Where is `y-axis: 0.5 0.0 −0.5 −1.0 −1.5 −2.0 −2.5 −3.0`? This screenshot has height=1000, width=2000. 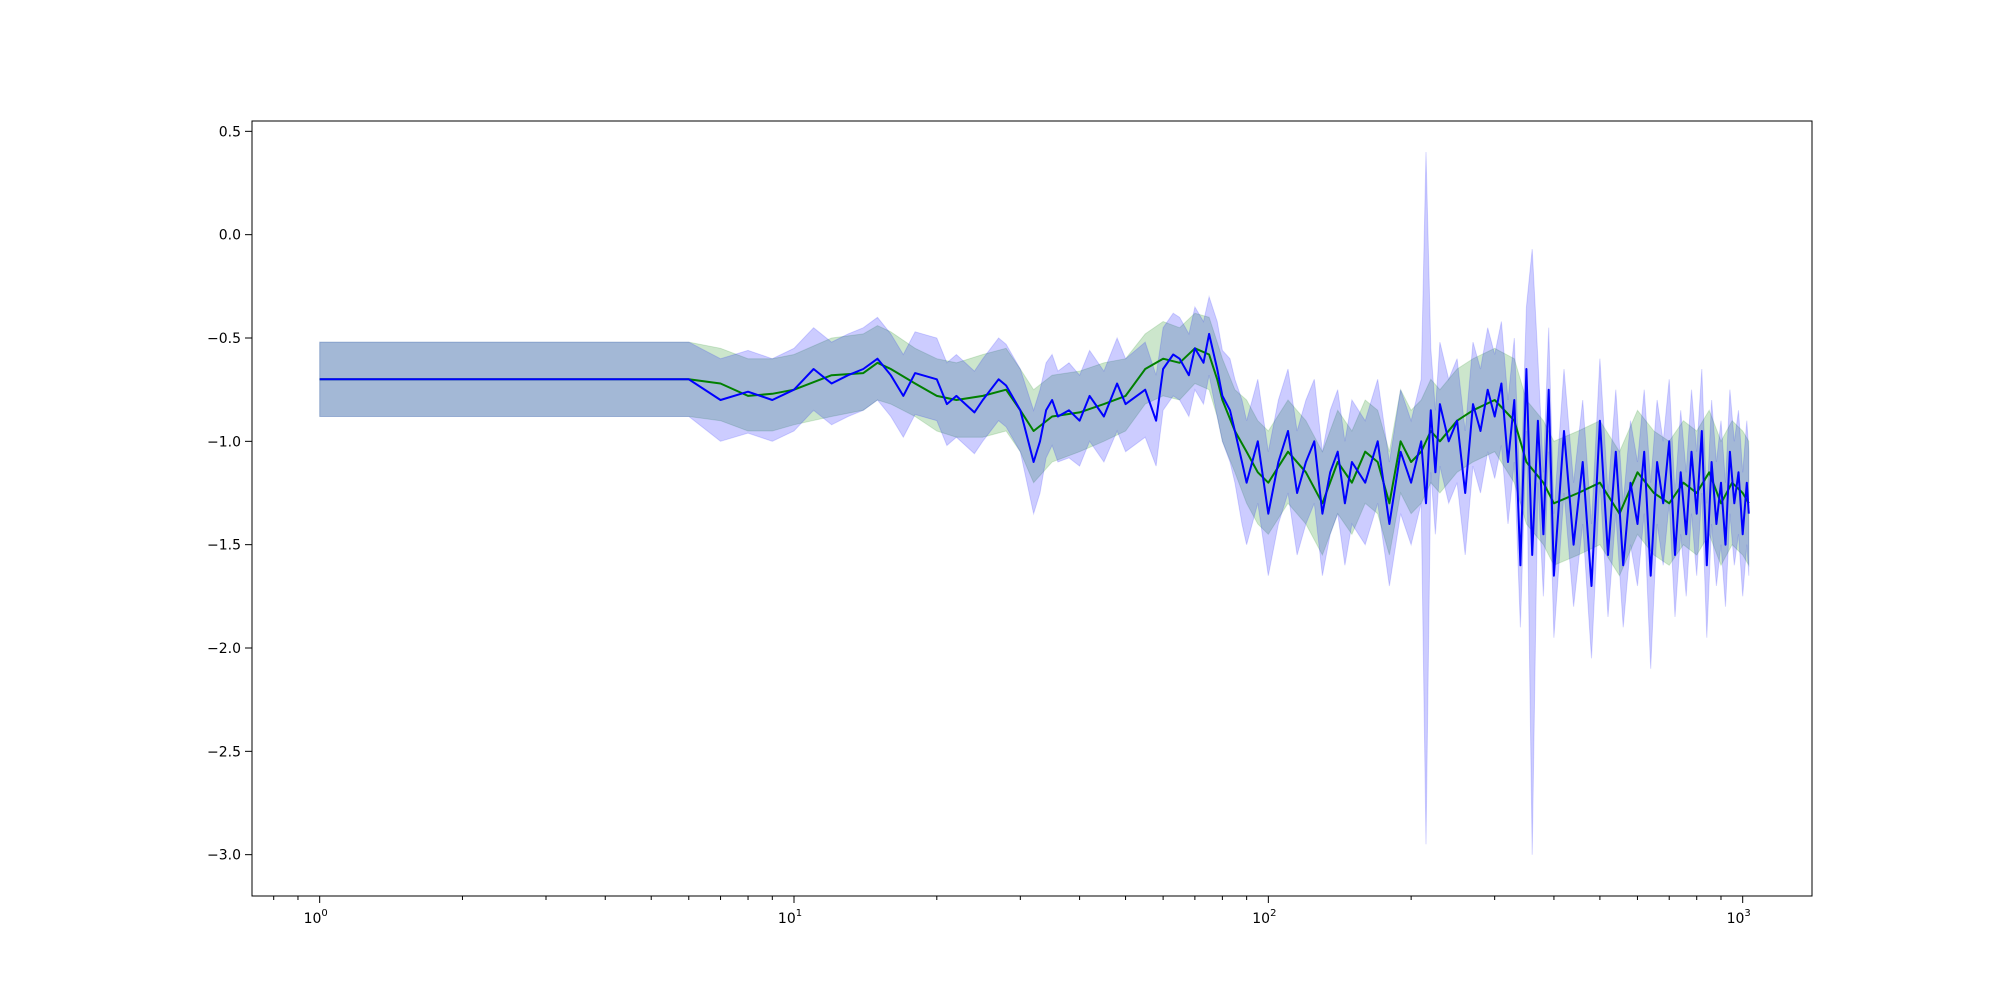
y-axis: 0.5 0.0 −0.5 −1.0 −1.5 −2.0 −2.5 −3.0 is located at coordinates (229, 494).